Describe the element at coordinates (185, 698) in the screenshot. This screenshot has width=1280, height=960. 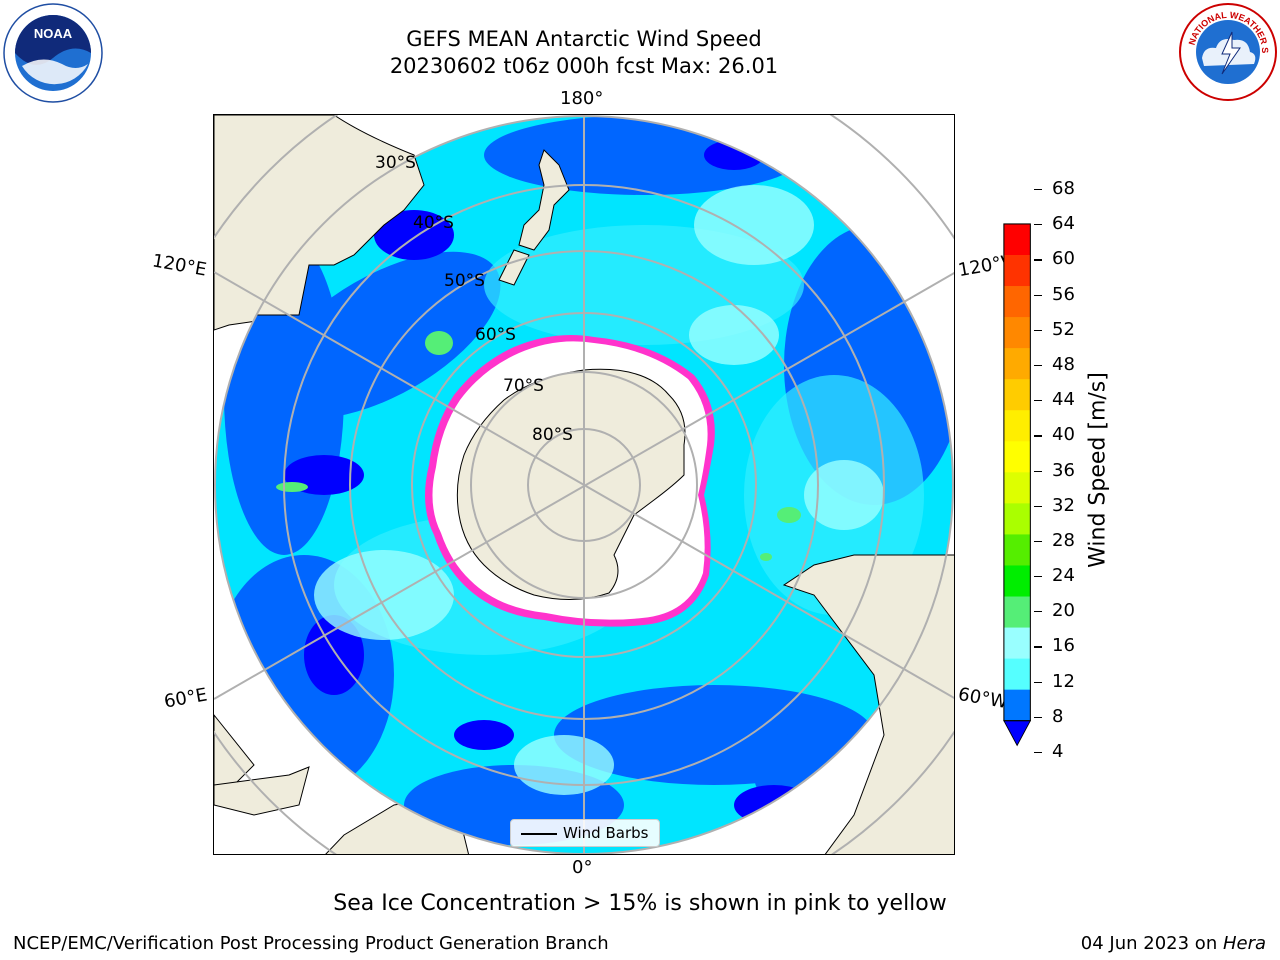
I see `lon-label-60e: 60°E` at that location.